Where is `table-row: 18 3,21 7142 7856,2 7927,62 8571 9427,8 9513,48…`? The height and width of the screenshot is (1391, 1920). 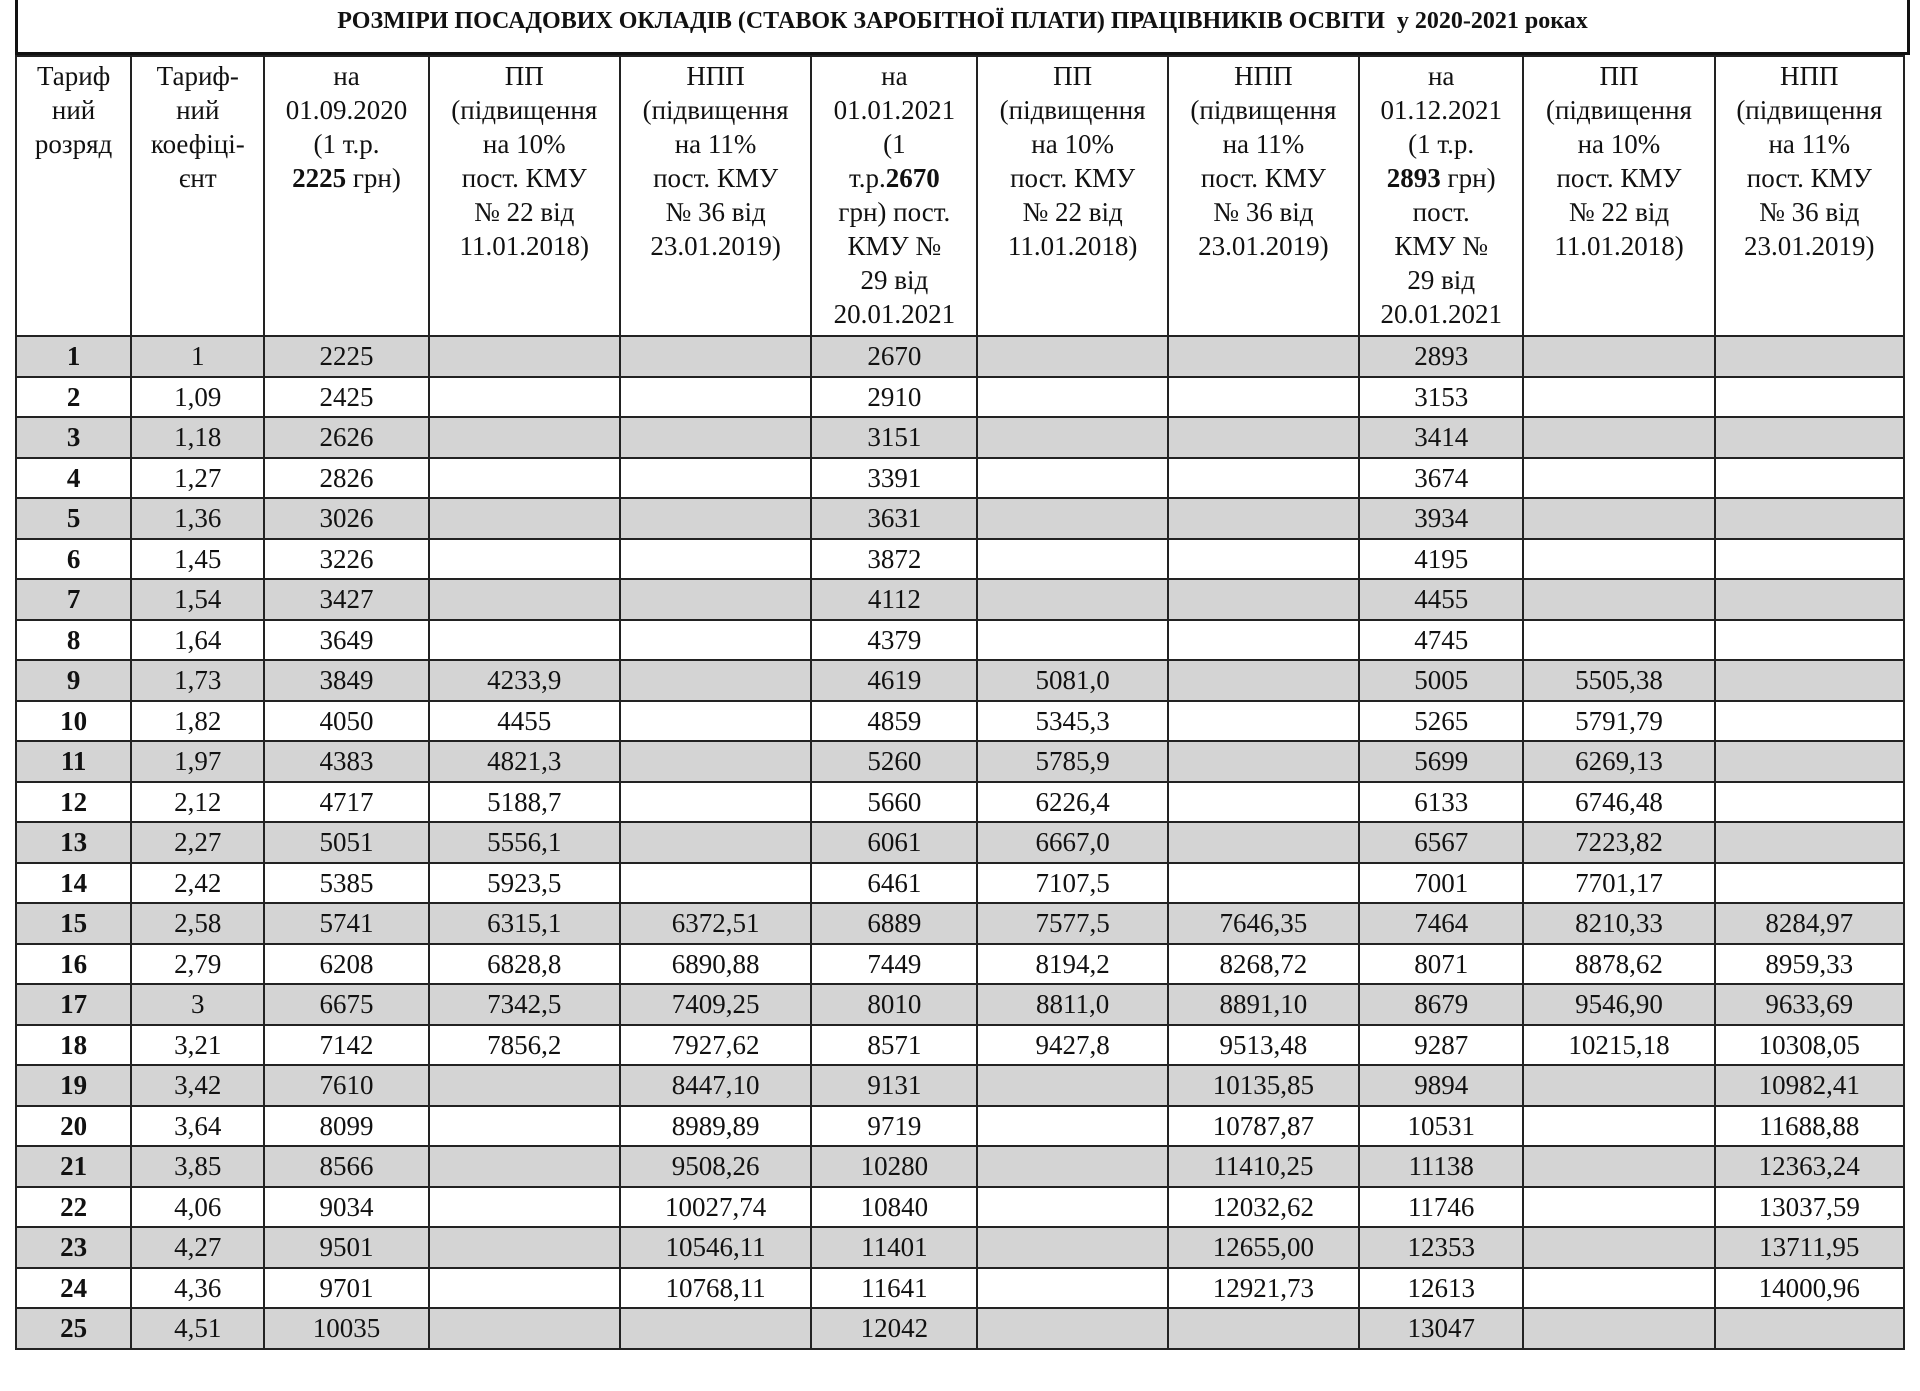 table-row: 18 3,21 7142 7856,2 7927,62 8571 9427,8 9513,48… is located at coordinates (960, 1044).